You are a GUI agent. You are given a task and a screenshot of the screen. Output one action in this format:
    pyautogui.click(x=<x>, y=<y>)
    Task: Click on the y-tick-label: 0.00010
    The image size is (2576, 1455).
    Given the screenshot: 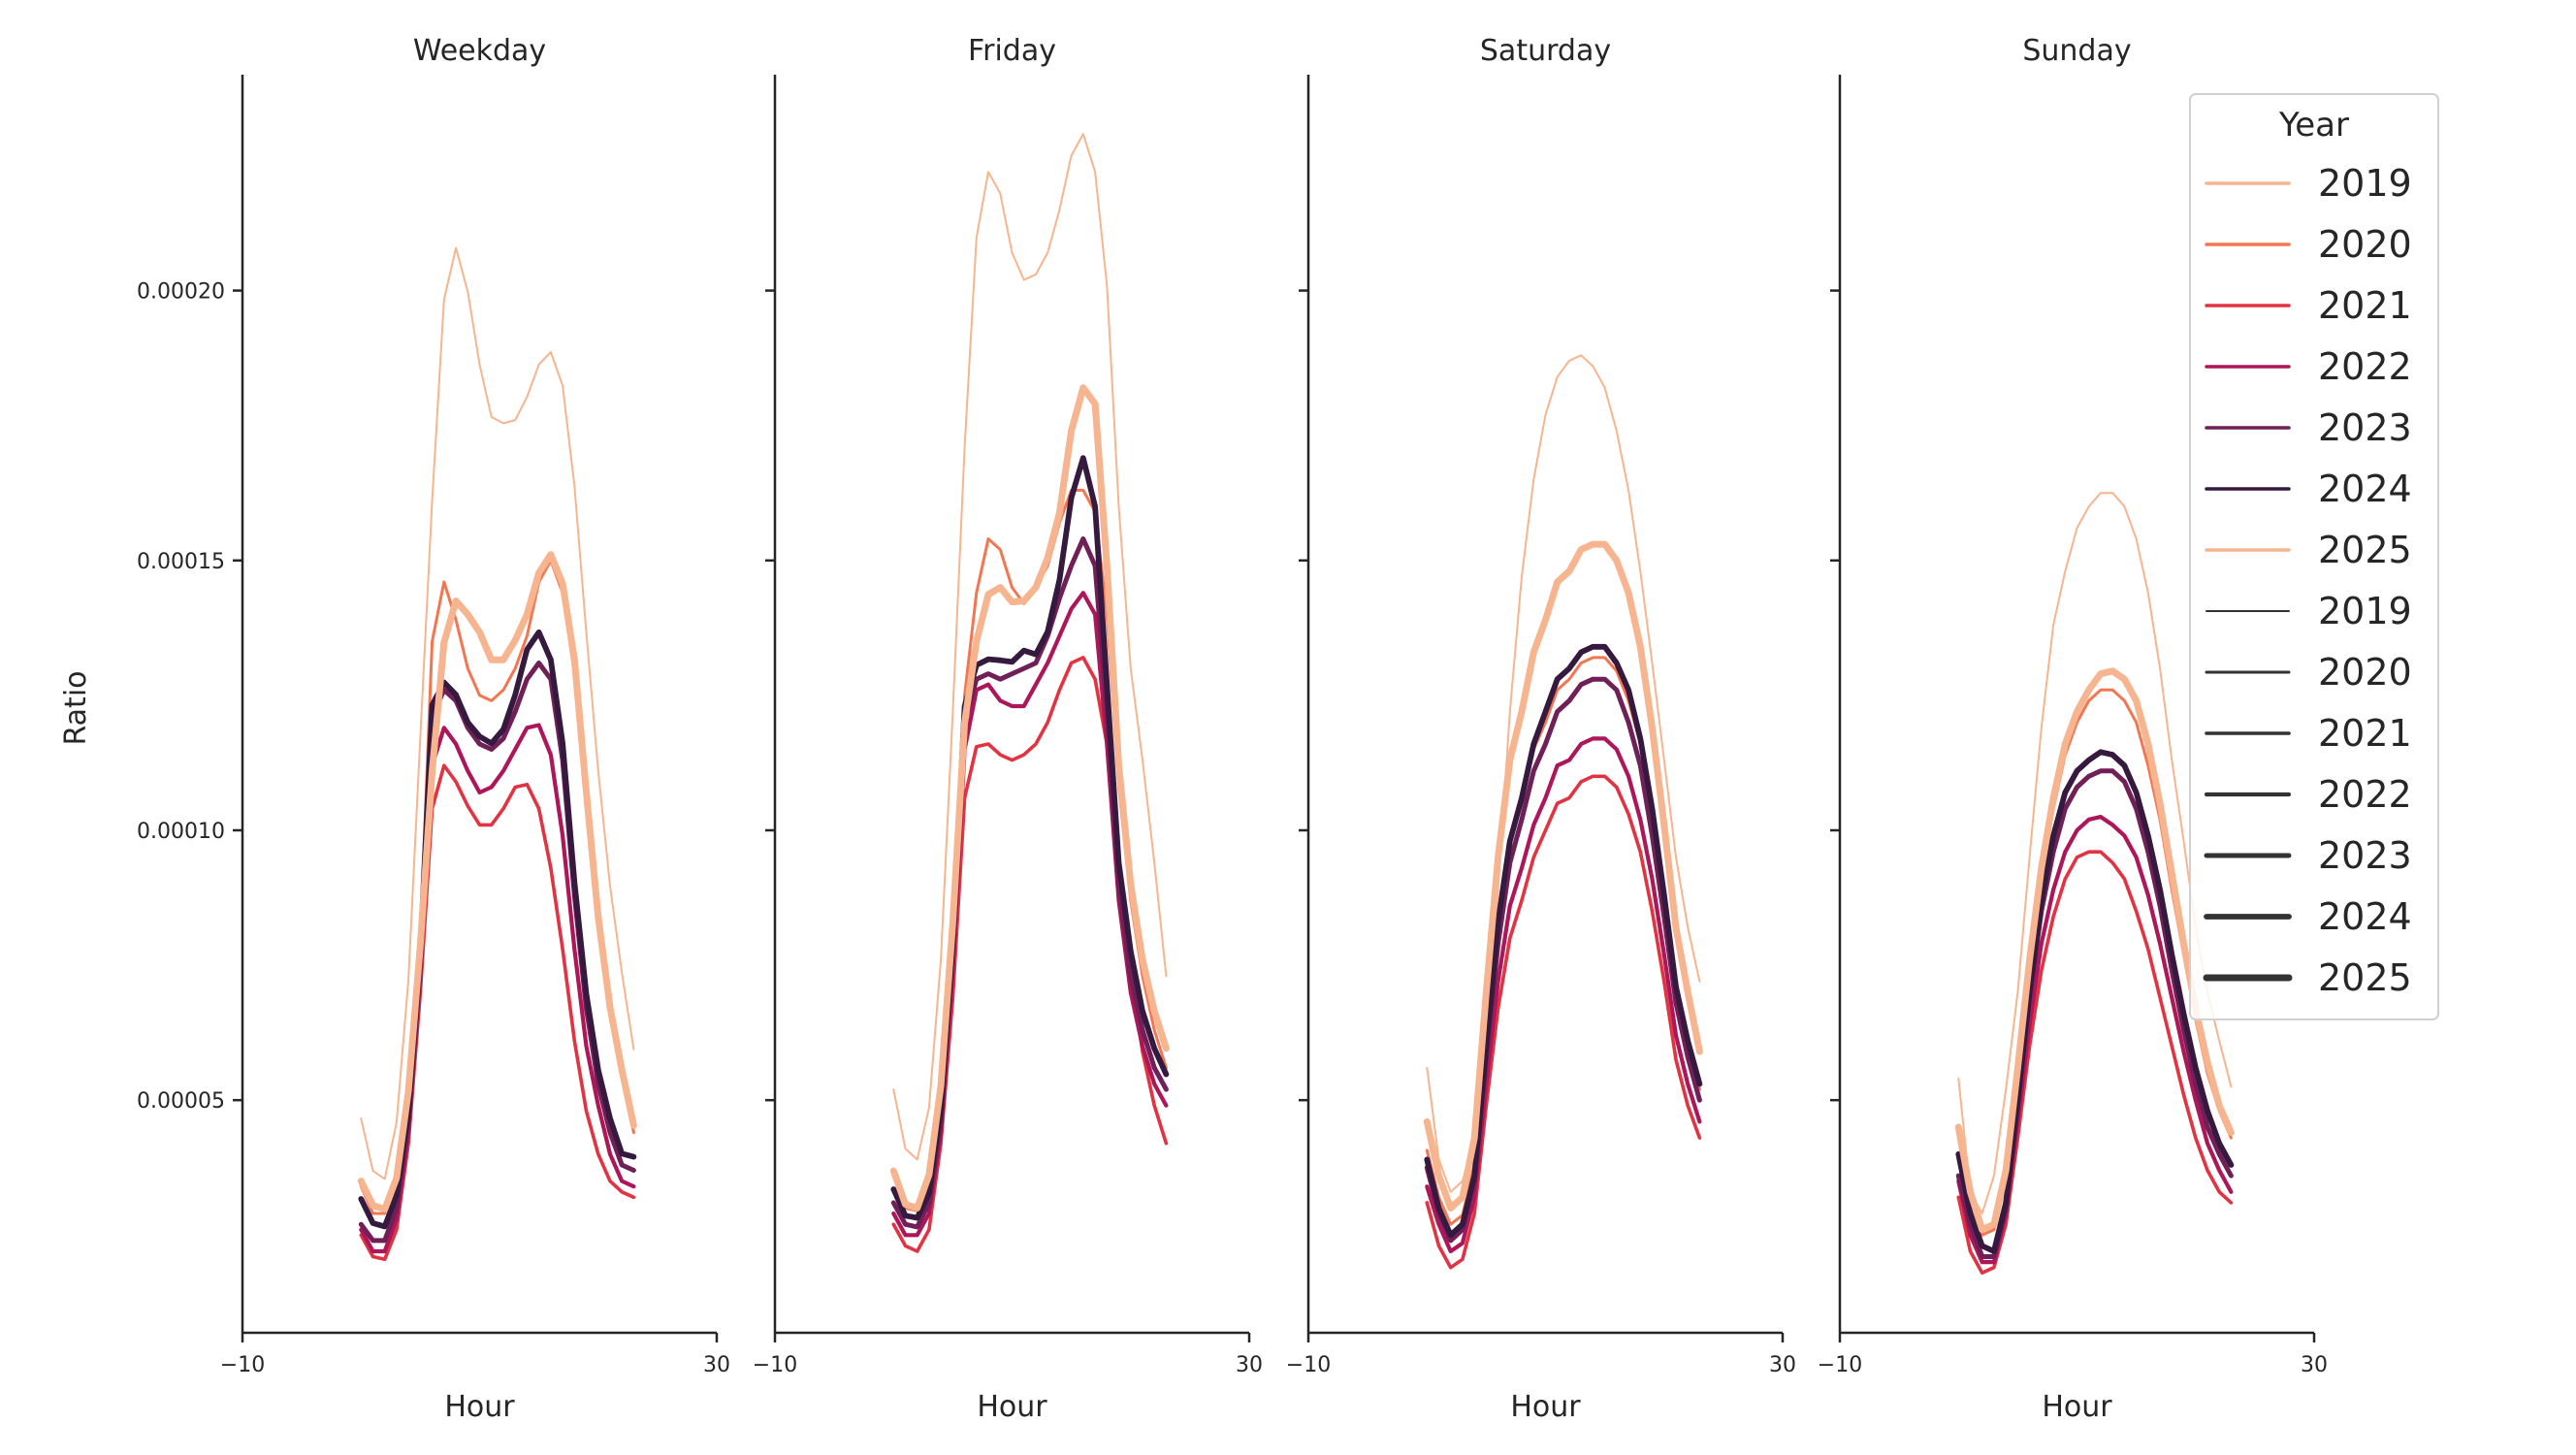 What is the action you would take?
    pyautogui.click(x=181, y=832)
    